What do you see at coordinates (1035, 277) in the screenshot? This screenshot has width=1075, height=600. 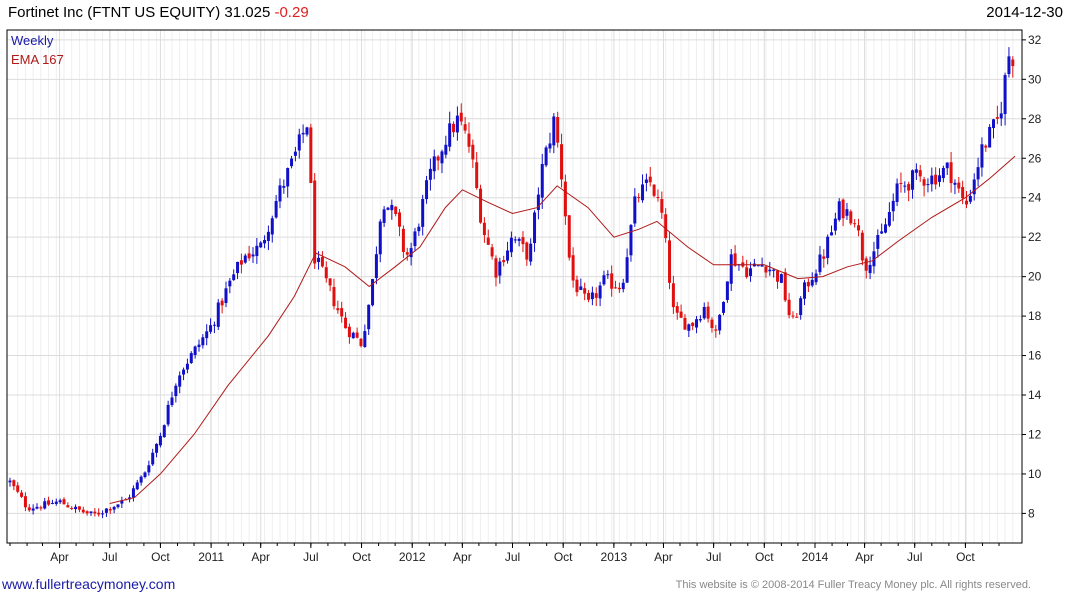 I see `y-tick-label: 20` at bounding box center [1035, 277].